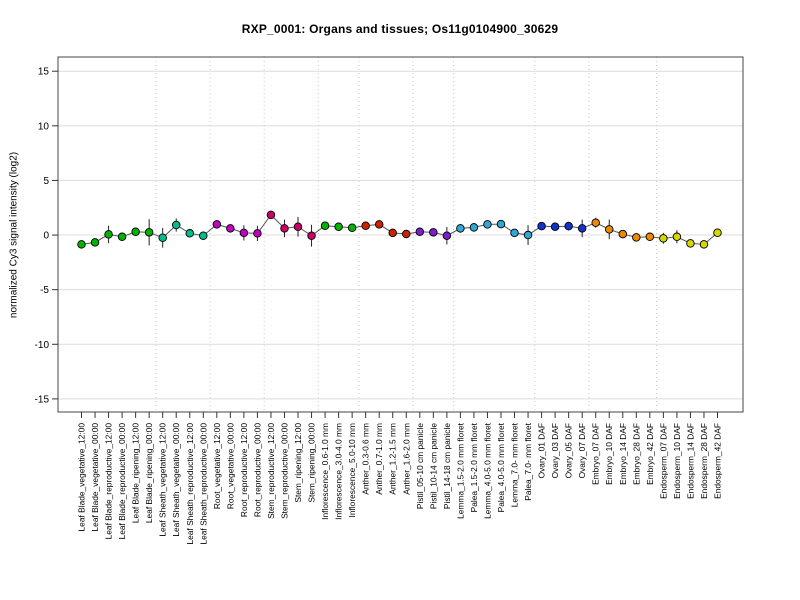  What do you see at coordinates (528, 461) in the screenshot?
I see `x-tick-label: Palea_7.0- mm floret` at bounding box center [528, 461].